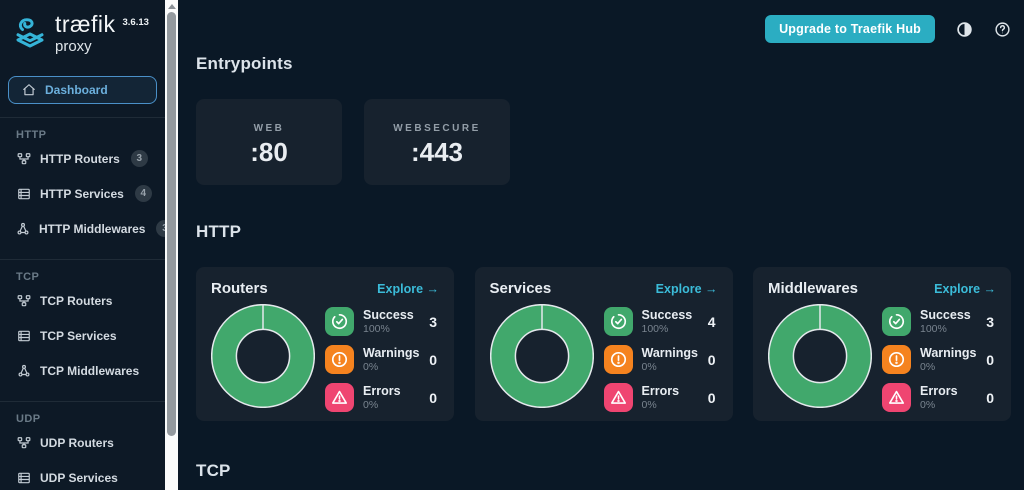 The width and height of the screenshot is (1024, 490). What do you see at coordinates (244, 63) in the screenshot?
I see `entrypoints-heading: Entrypoints` at bounding box center [244, 63].